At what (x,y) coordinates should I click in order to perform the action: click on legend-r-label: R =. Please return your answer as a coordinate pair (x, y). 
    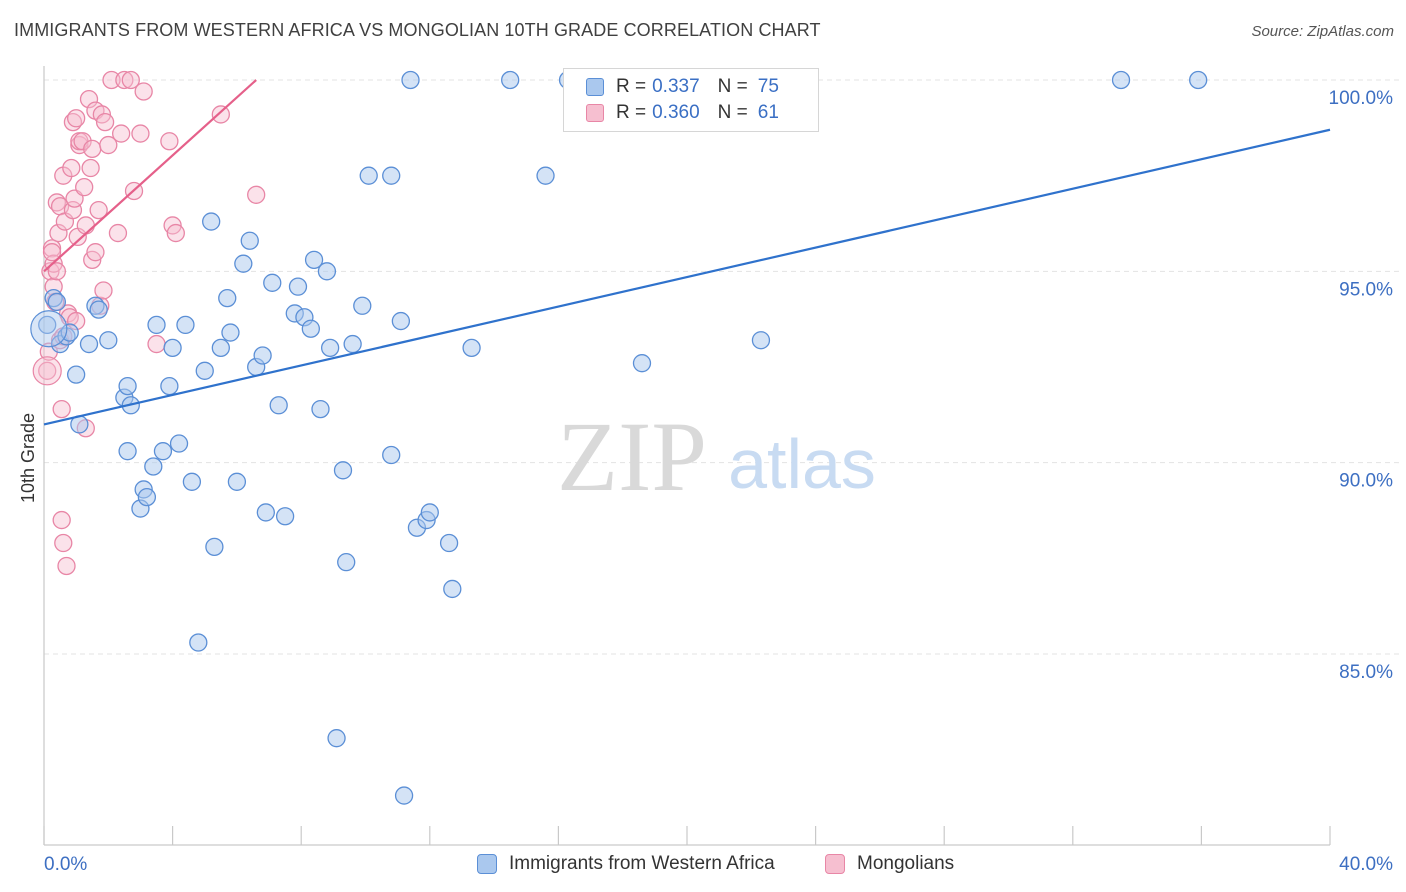
    Looking at the image, I should click on (631, 112).